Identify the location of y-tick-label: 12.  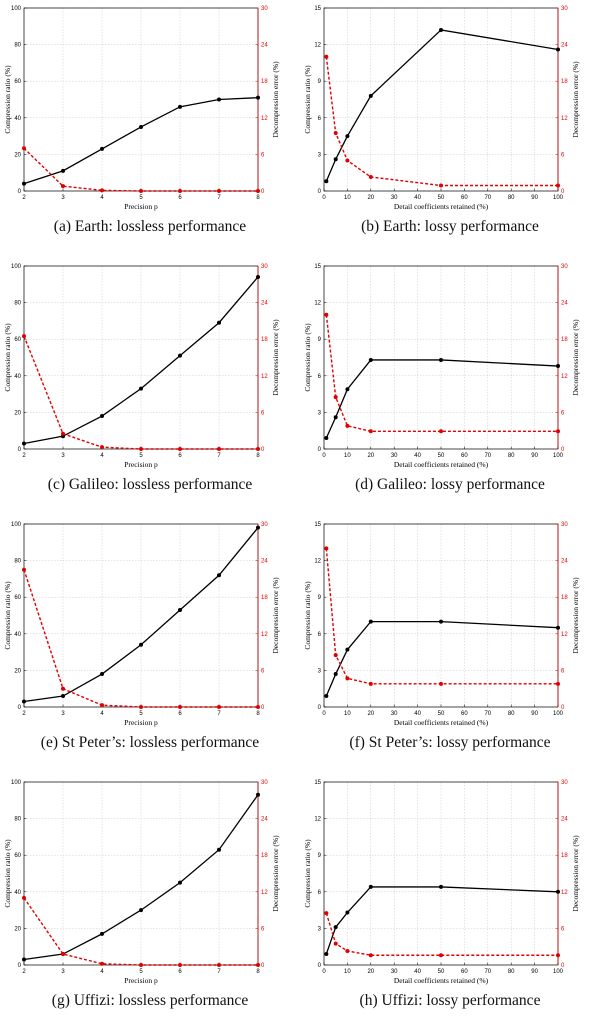
(317, 562).